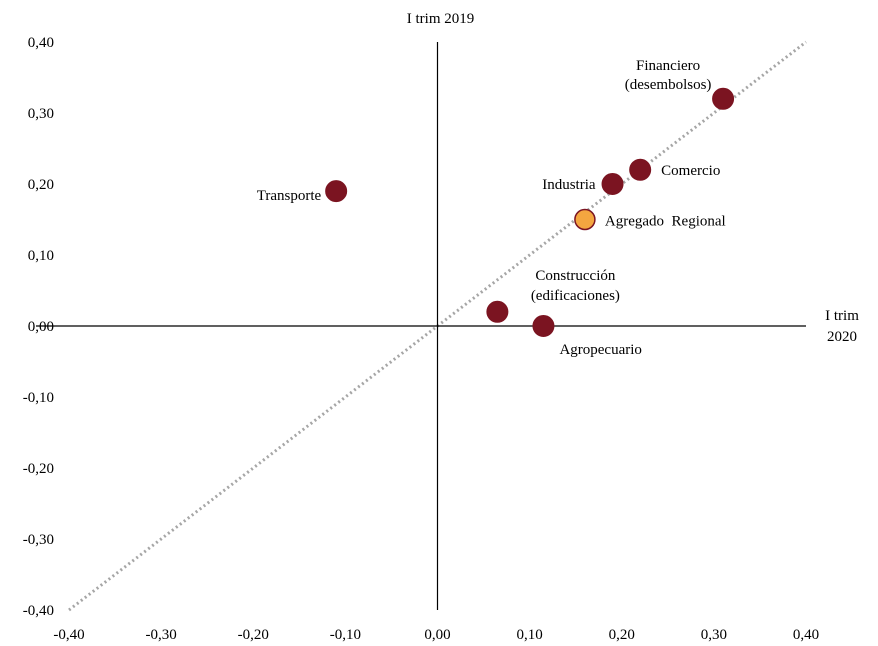 Image resolution: width=878 pixels, height=646 pixels. I want to click on x-tick-label: 0,10, so click(530, 635).